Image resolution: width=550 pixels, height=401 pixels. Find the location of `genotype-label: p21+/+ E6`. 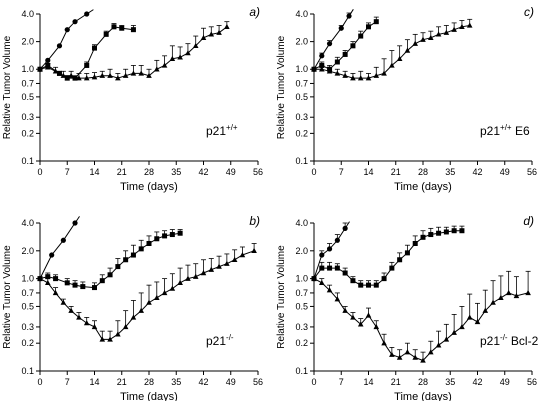

genotype-label: p21+/+ E6 is located at coordinates (505, 130).